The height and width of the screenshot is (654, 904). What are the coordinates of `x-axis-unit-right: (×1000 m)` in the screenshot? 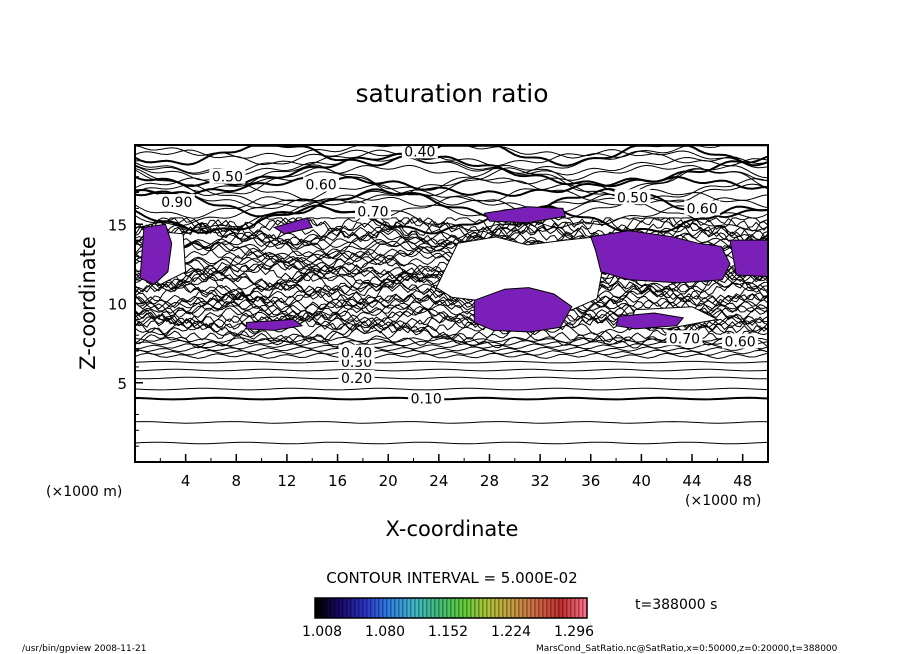 It's located at (723, 501).